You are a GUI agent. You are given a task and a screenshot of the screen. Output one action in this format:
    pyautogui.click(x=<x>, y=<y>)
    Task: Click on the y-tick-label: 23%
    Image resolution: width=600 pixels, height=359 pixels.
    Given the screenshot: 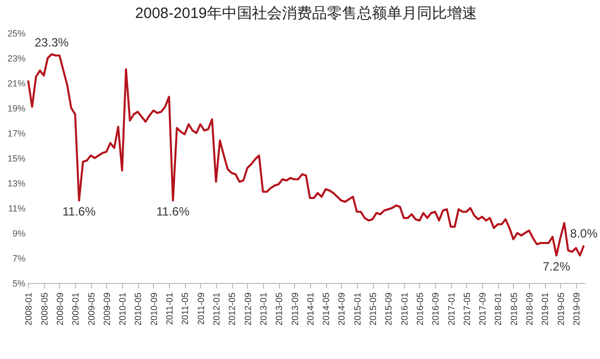 What is the action you would take?
    pyautogui.click(x=16, y=59)
    